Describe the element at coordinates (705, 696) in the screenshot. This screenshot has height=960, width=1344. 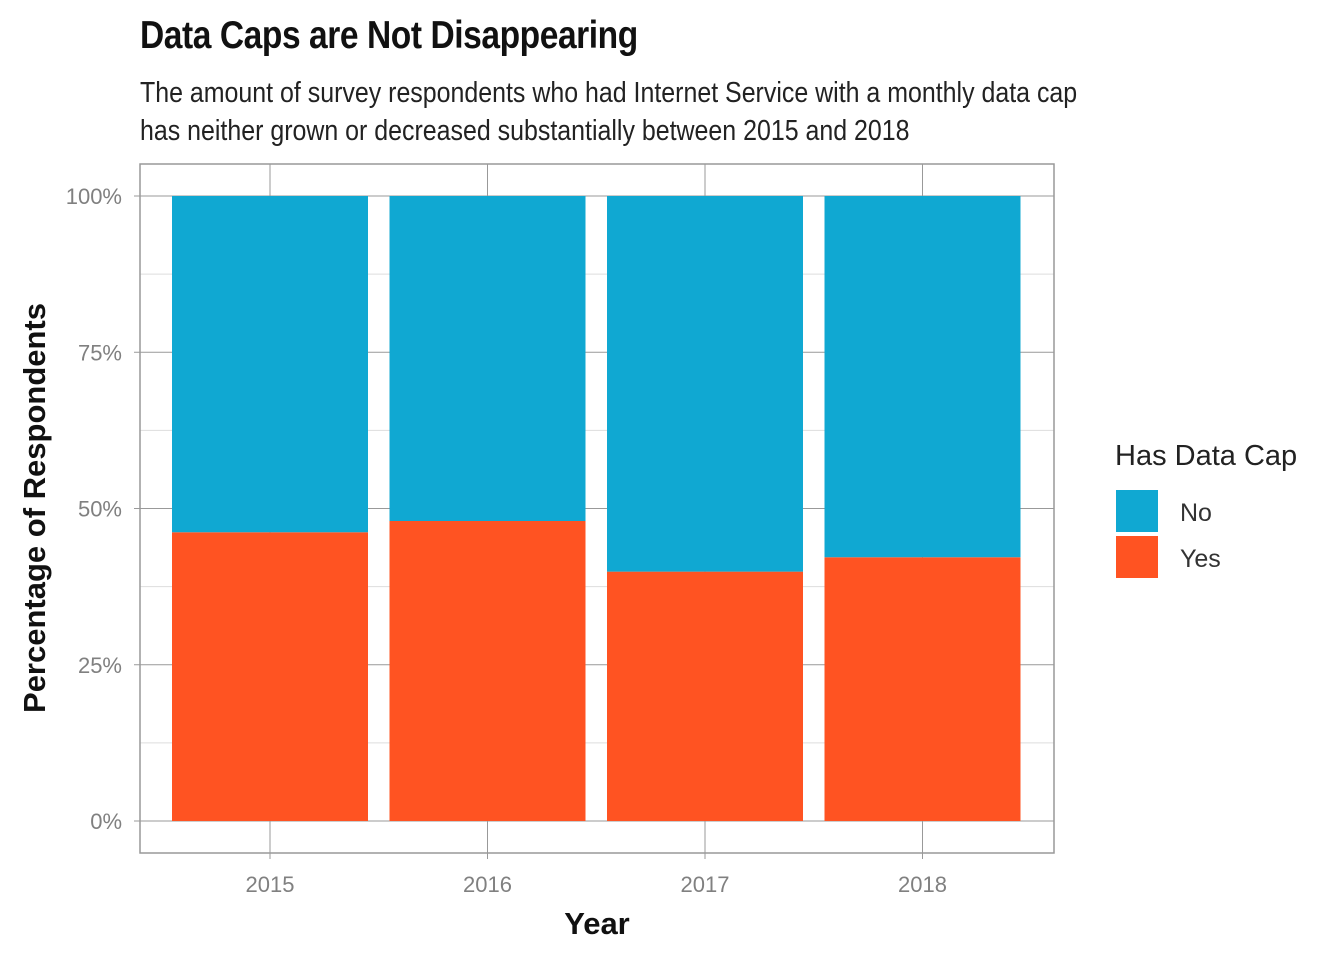
I see `bar-yes-2017` at that location.